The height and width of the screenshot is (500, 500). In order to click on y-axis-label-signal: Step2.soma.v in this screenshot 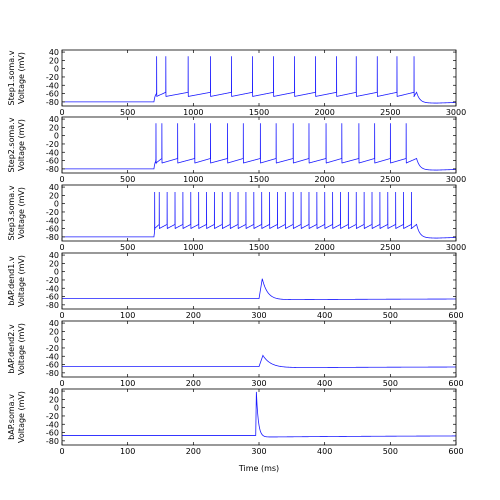, I will do `click(11, 144)`.